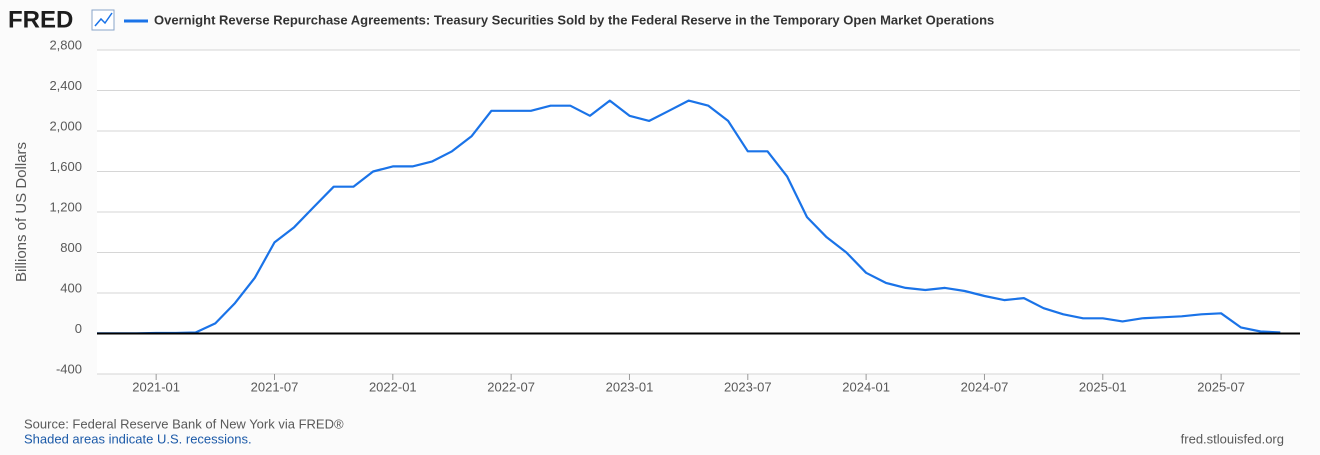 Image resolution: width=1320 pixels, height=455 pixels. Describe the element at coordinates (748, 386) in the screenshot. I see `x-tick-label: 2023-07` at that location.